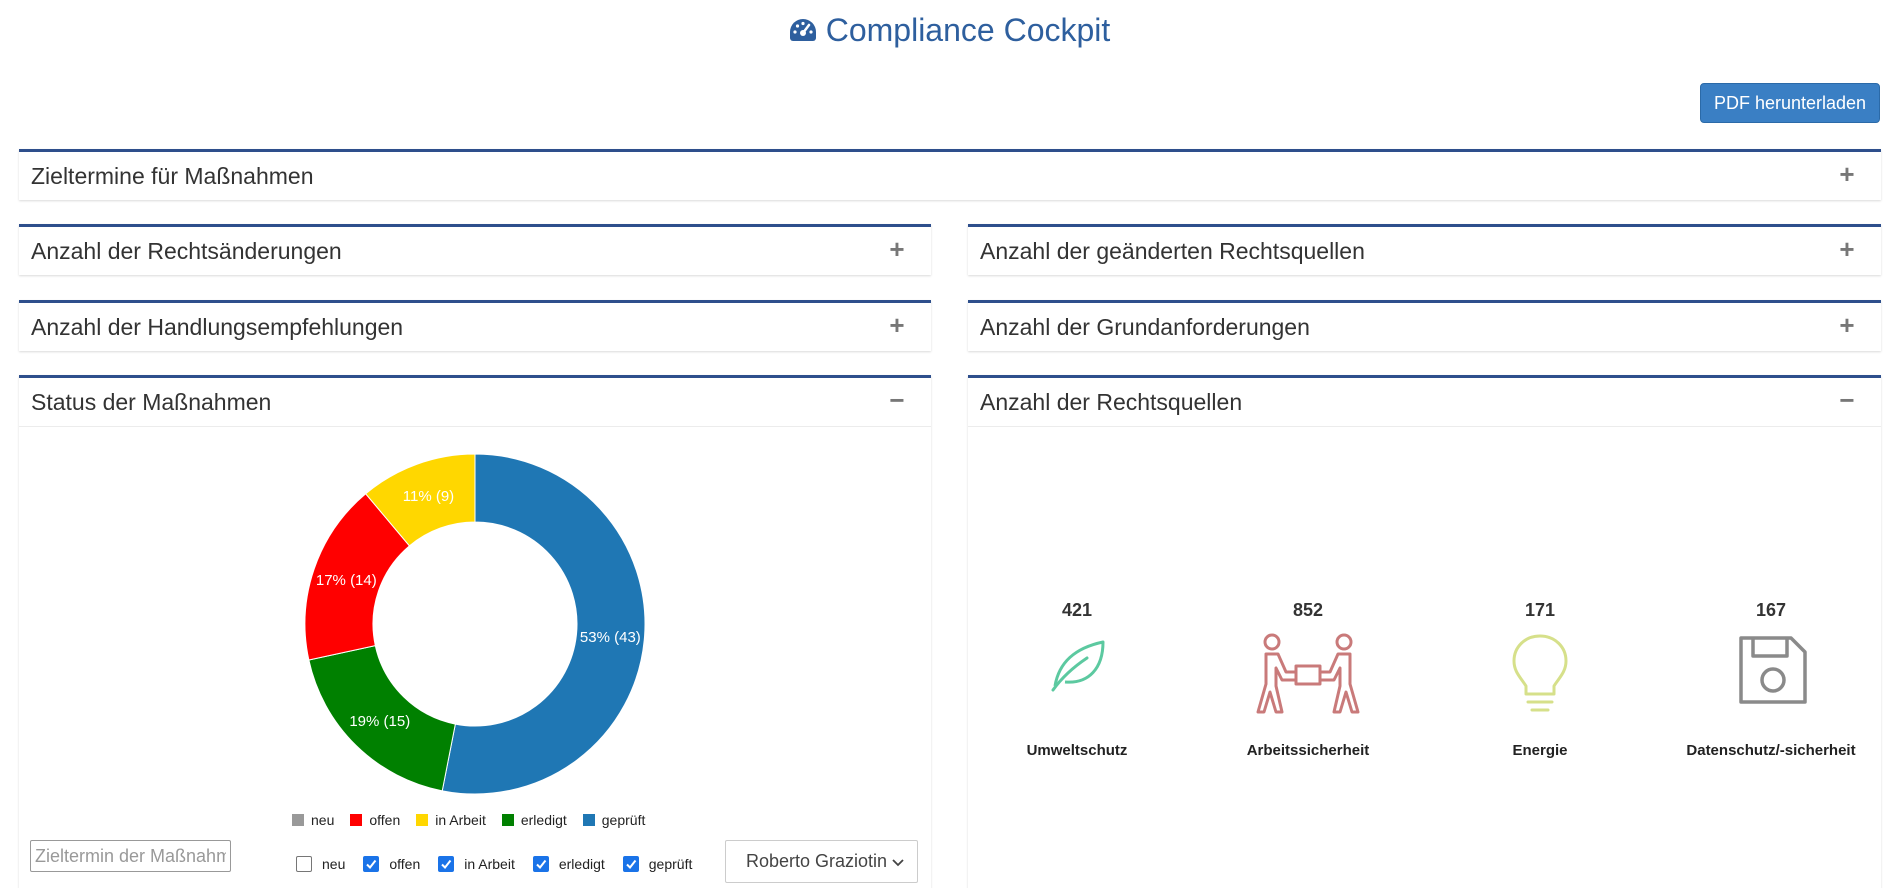 This screenshot has height=888, width=1898. I want to click on legend-item: neu, so click(313, 820).